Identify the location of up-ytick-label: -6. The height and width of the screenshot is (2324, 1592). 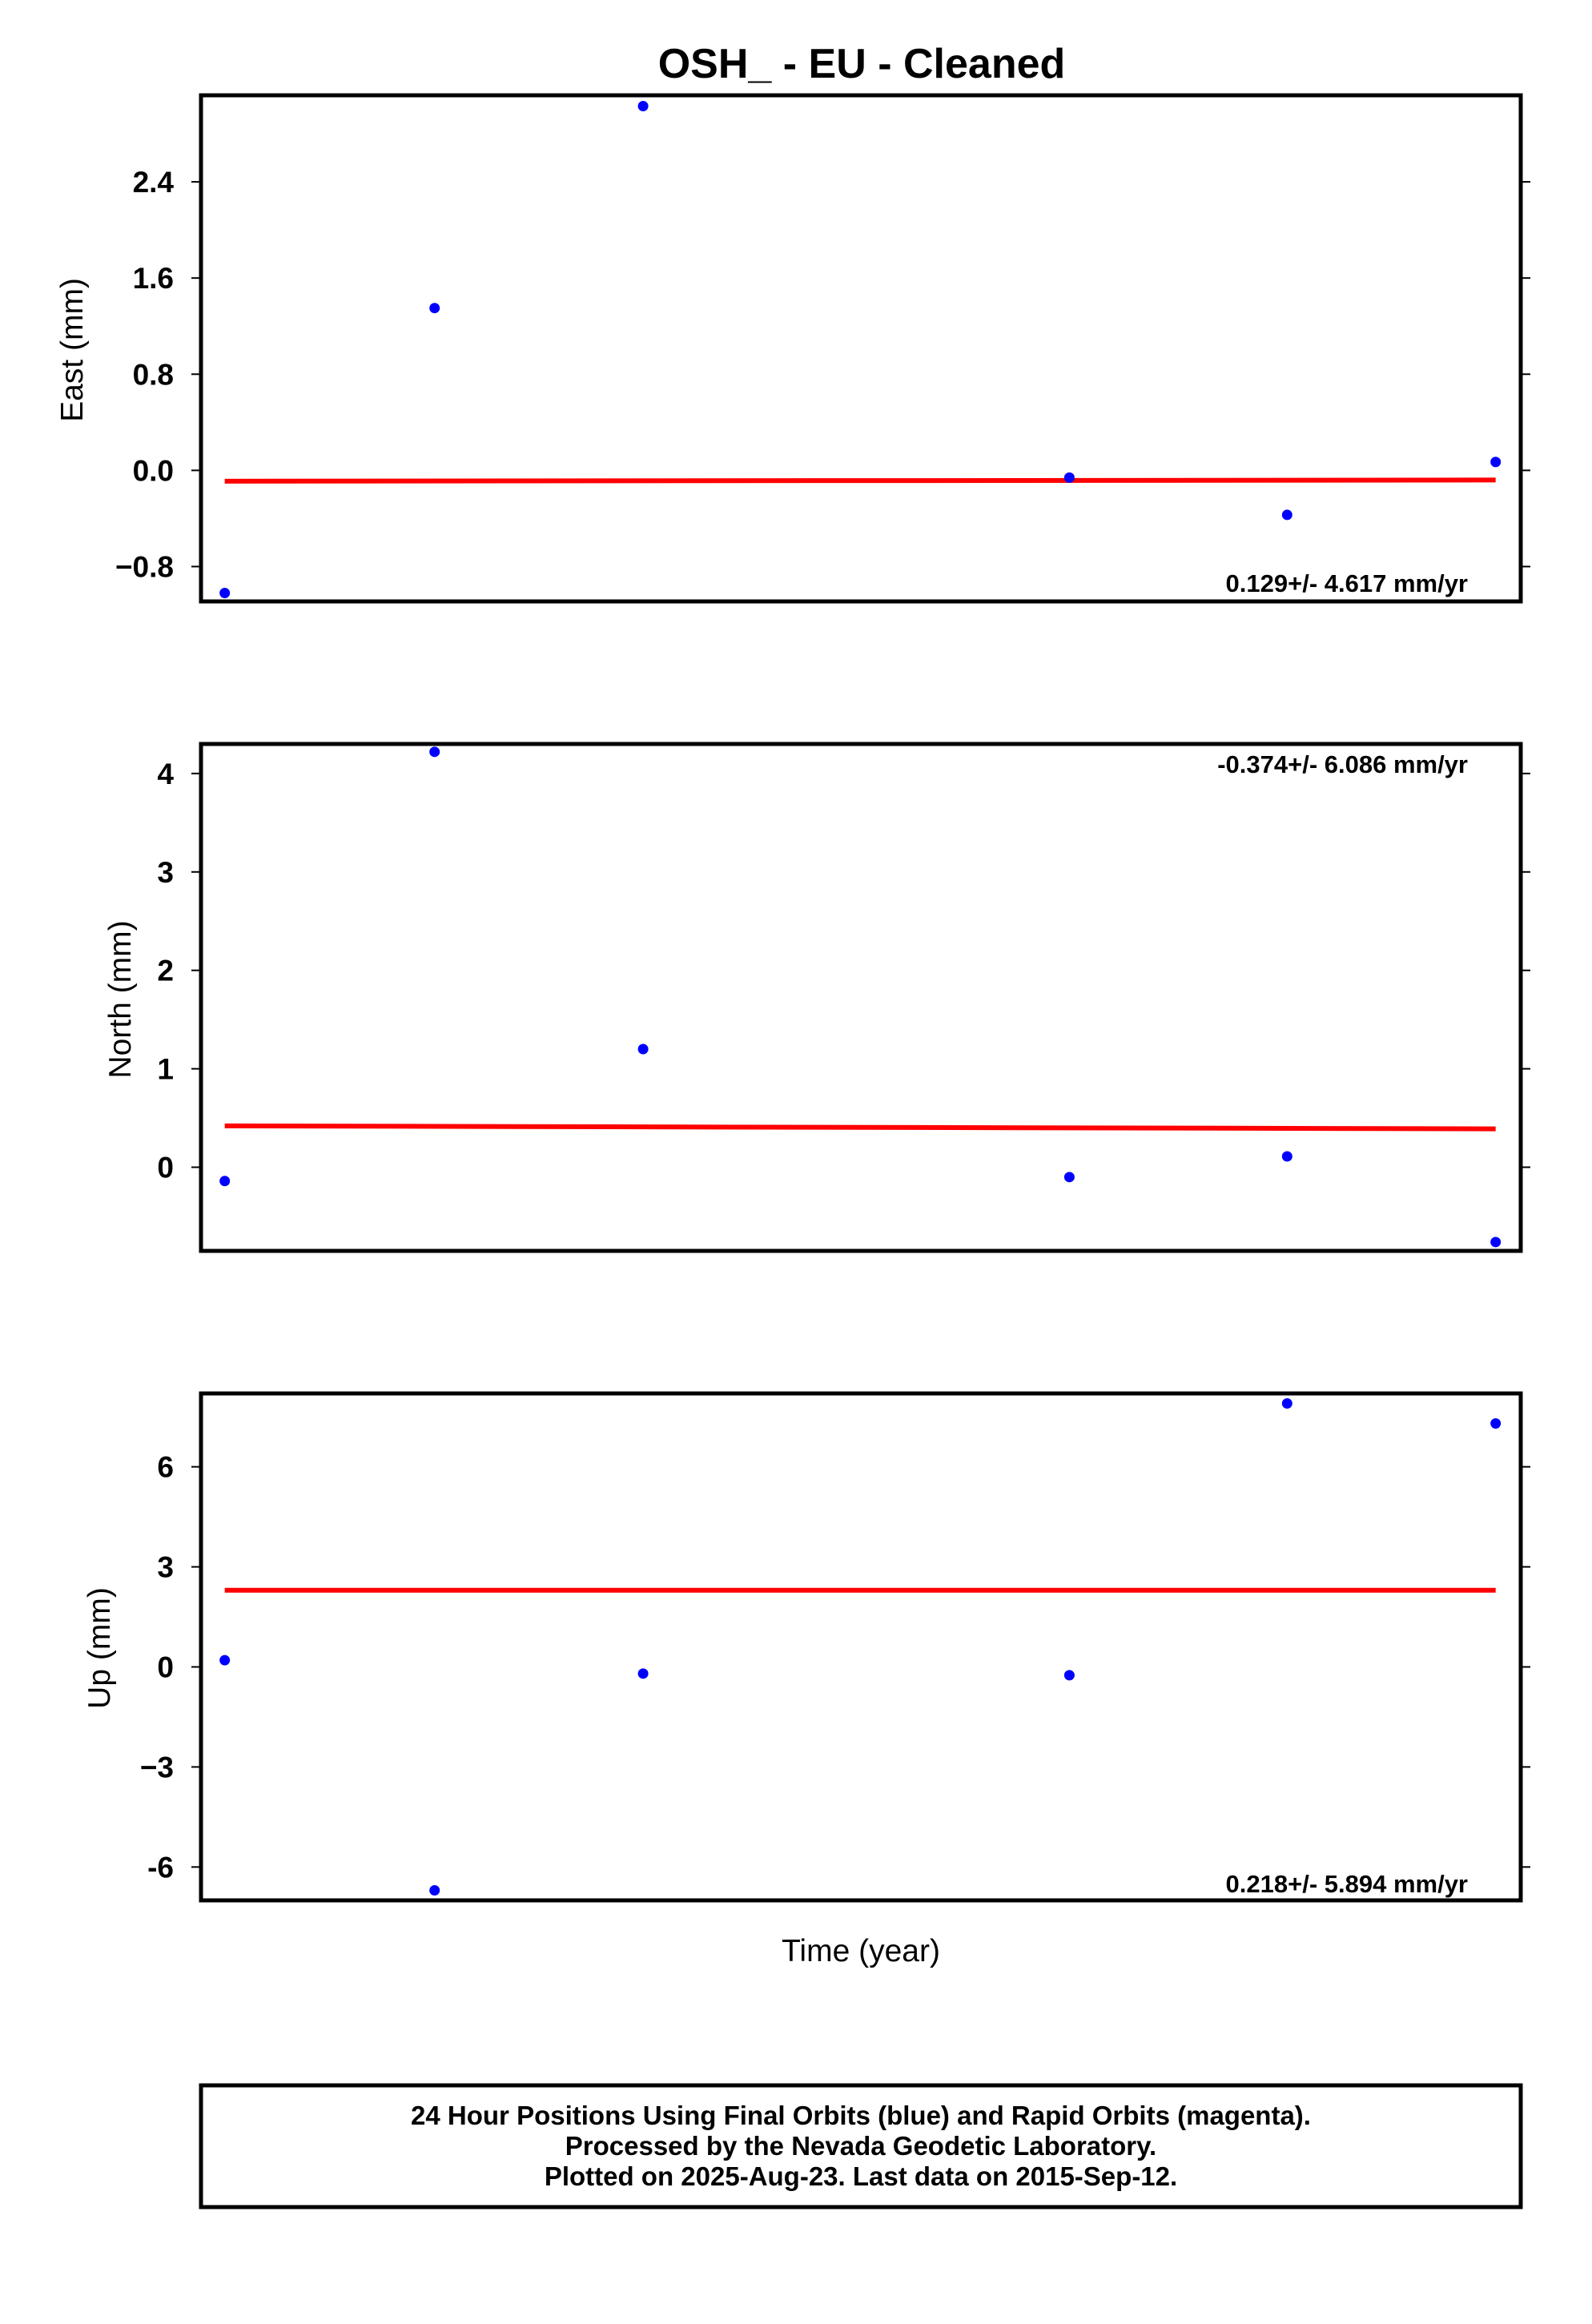
(160, 1867).